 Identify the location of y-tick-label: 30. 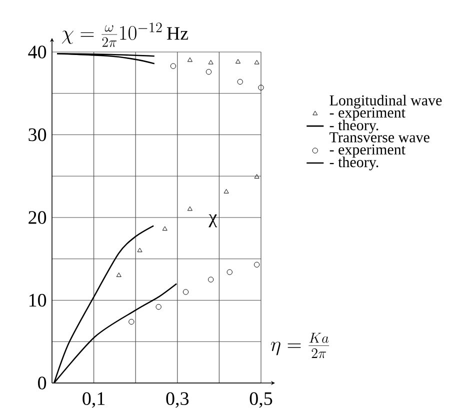
(37, 135).